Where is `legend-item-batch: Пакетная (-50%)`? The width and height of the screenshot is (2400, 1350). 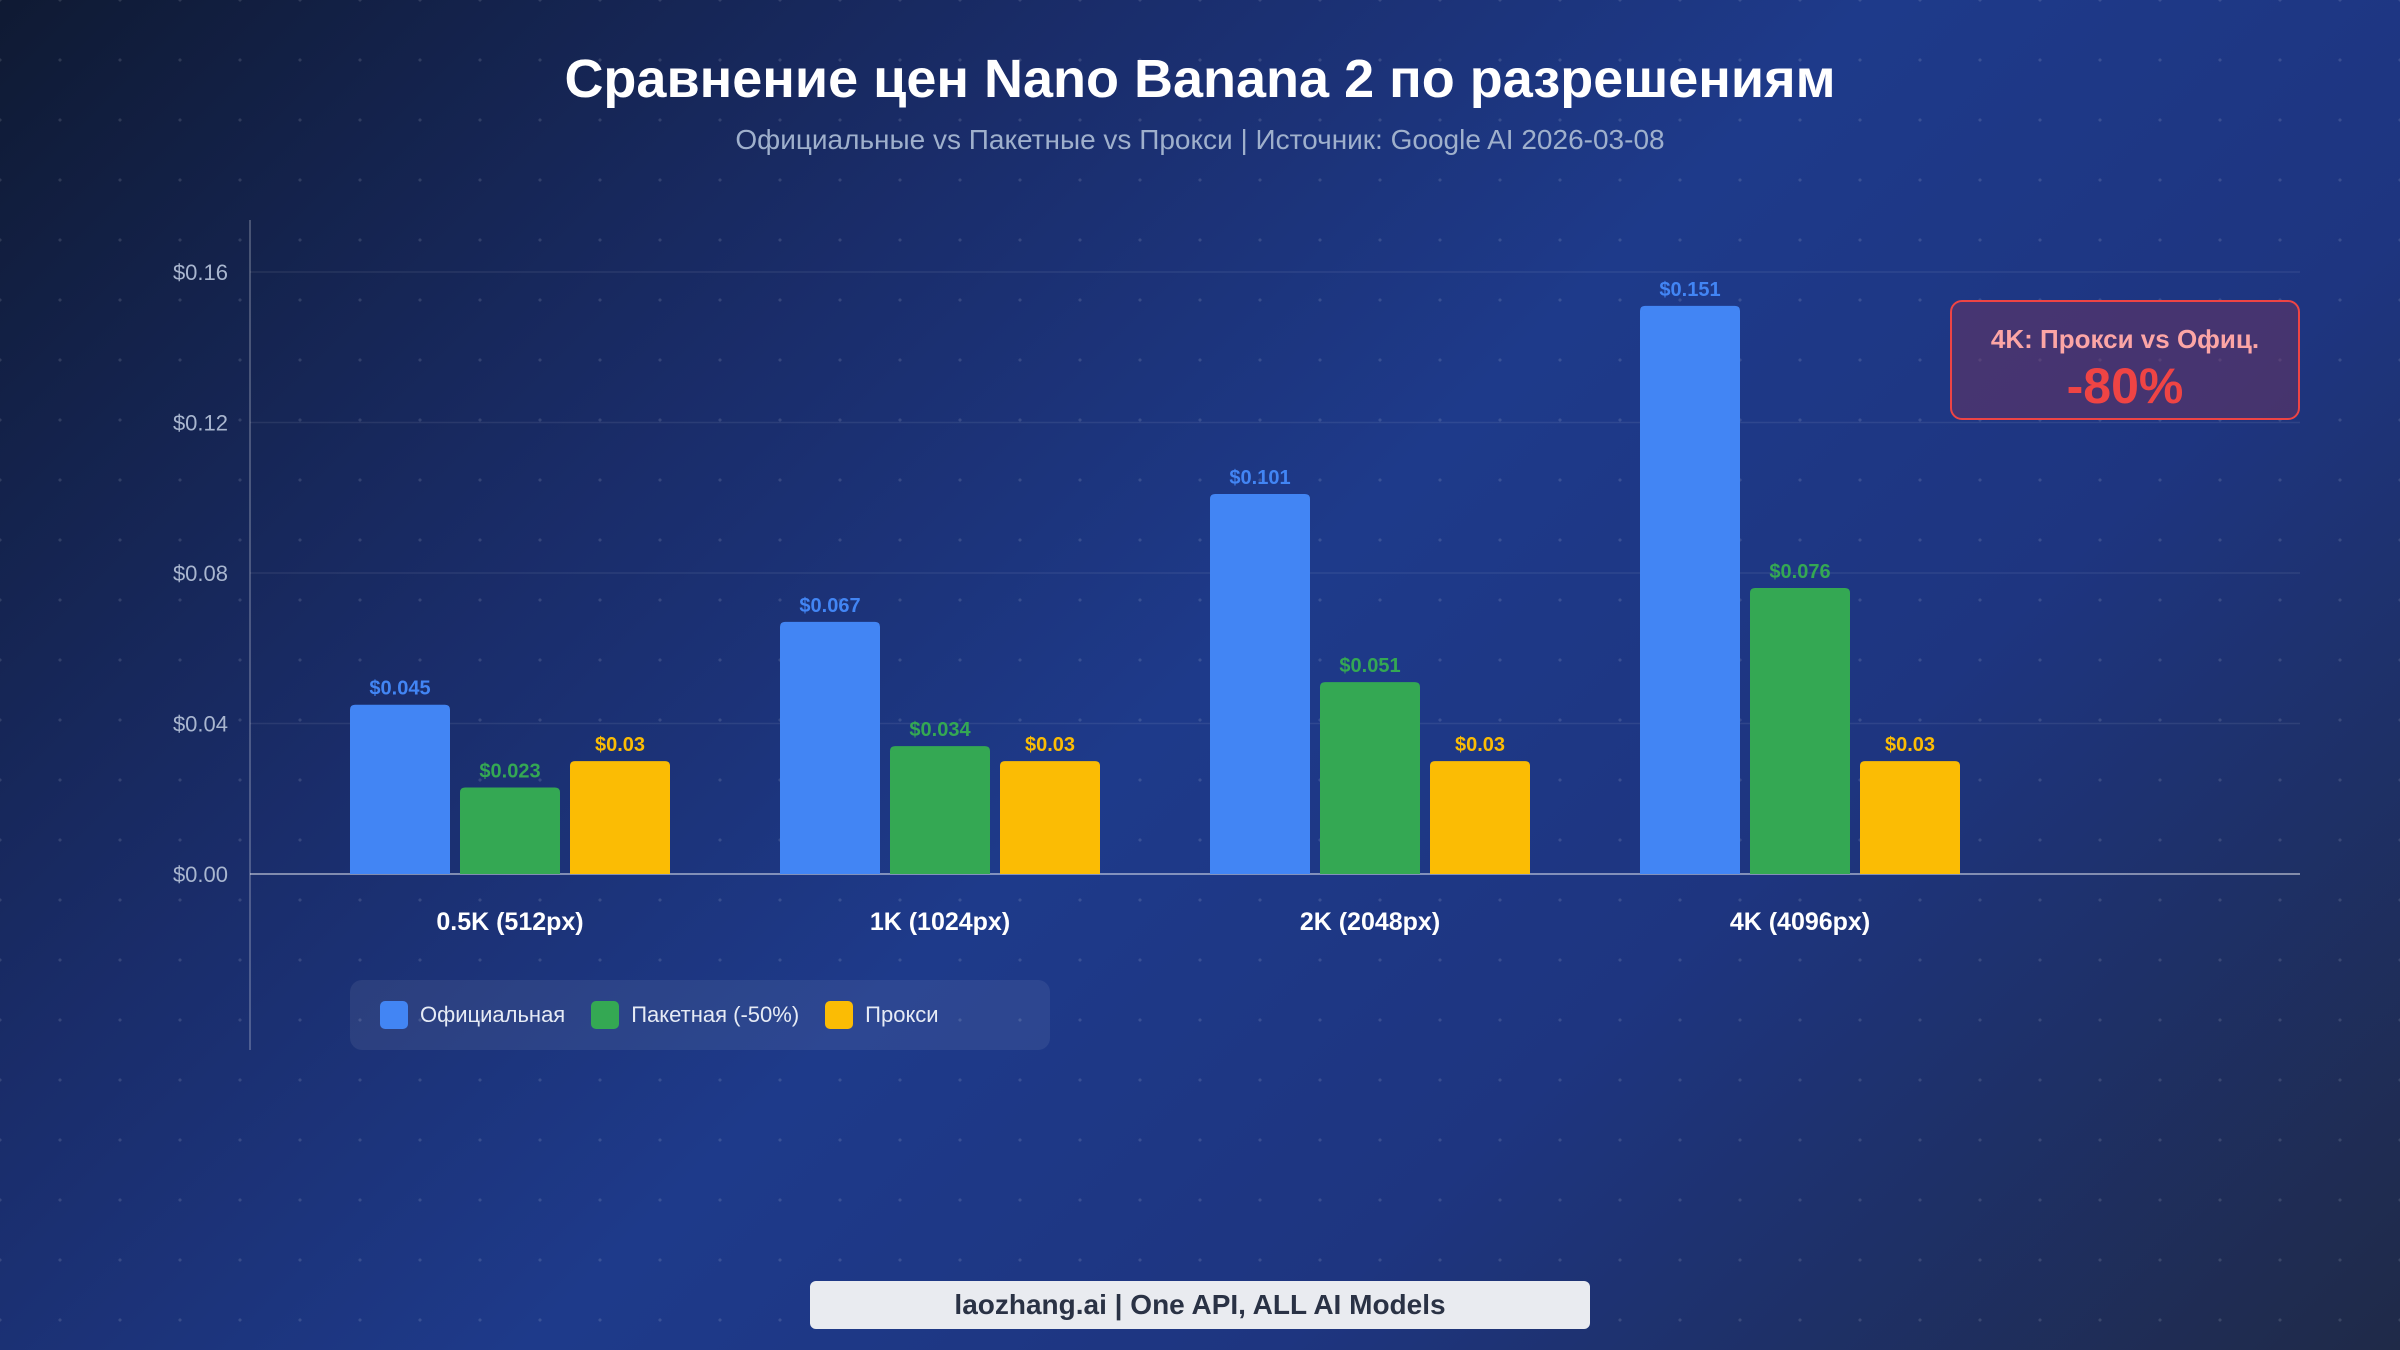
legend-item-batch: Пакетная (-50%) is located at coordinates (695, 1015).